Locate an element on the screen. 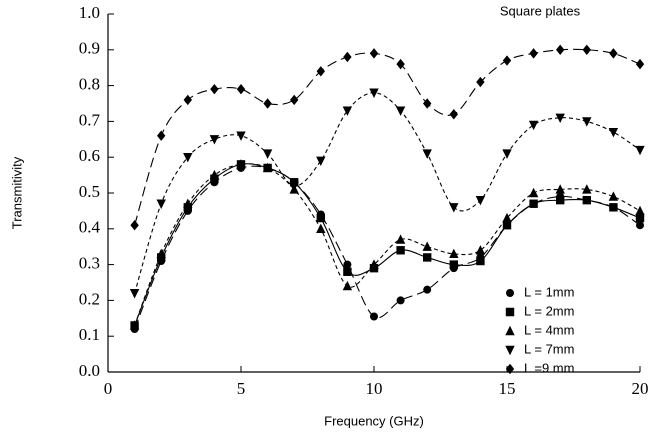 This screenshot has height=438, width=654. x-tick-label: 5 is located at coordinates (241, 388).